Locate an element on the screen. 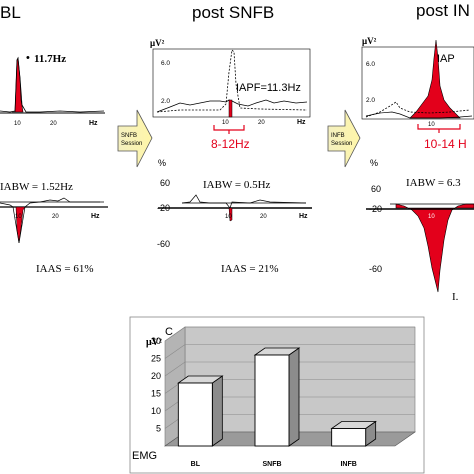 This screenshot has width=474, height=474. snfb-reactivity-xtick-20: 20 is located at coordinates (263, 217).